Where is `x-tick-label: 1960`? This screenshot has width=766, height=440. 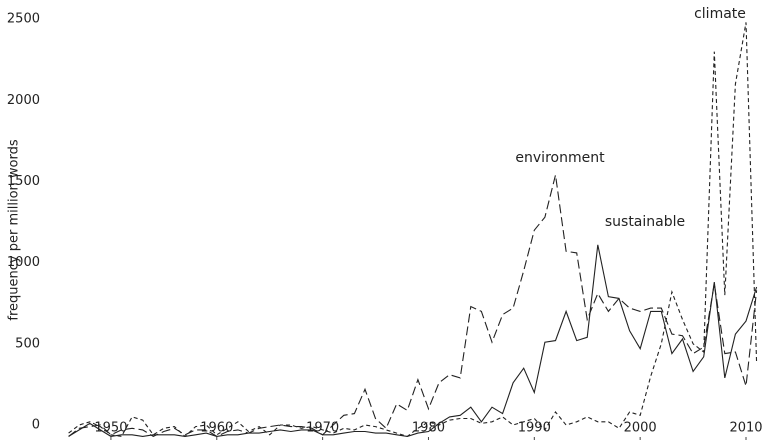 x-tick-label: 1960 is located at coordinates (216, 428).